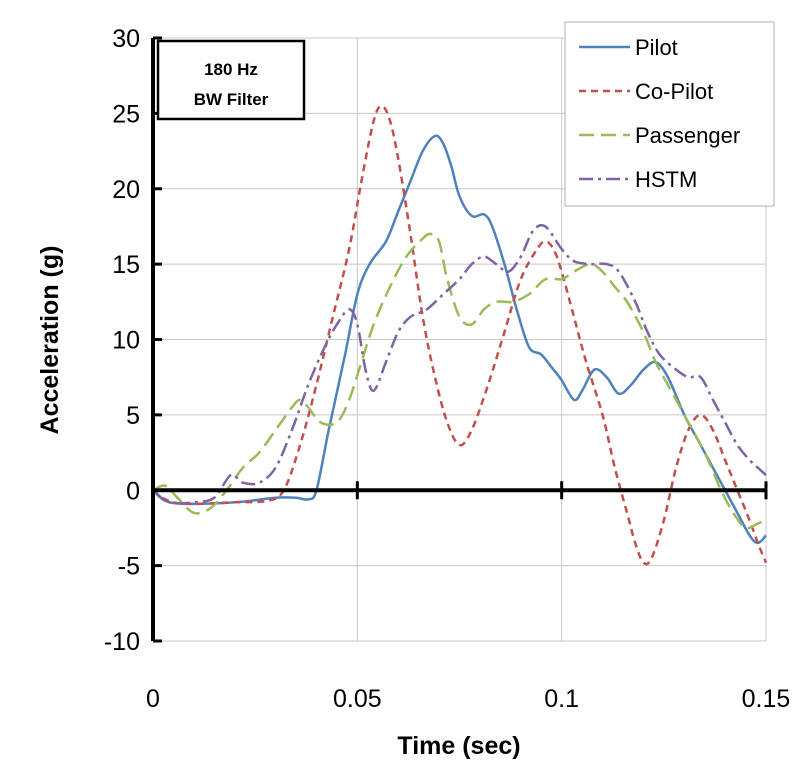 This screenshot has width=798, height=767. I want to click on y-tick-label: -5, so click(129, 567).